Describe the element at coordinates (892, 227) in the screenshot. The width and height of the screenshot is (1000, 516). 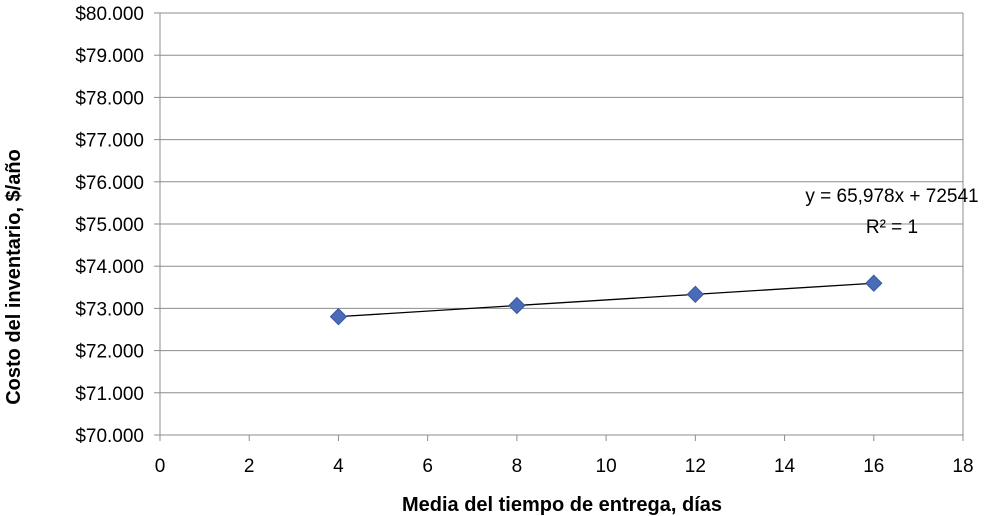
I see `r-squared-label: R² = 1` at that location.